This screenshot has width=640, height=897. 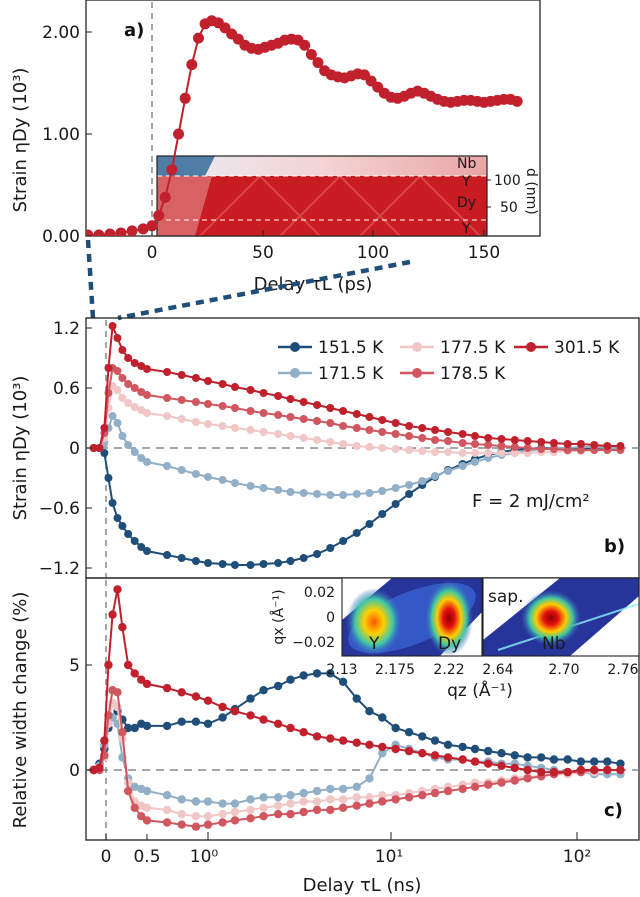 What do you see at coordinates (395, 670) in the screenshot?
I see `rsm-left-xtick: 2.175` at bounding box center [395, 670].